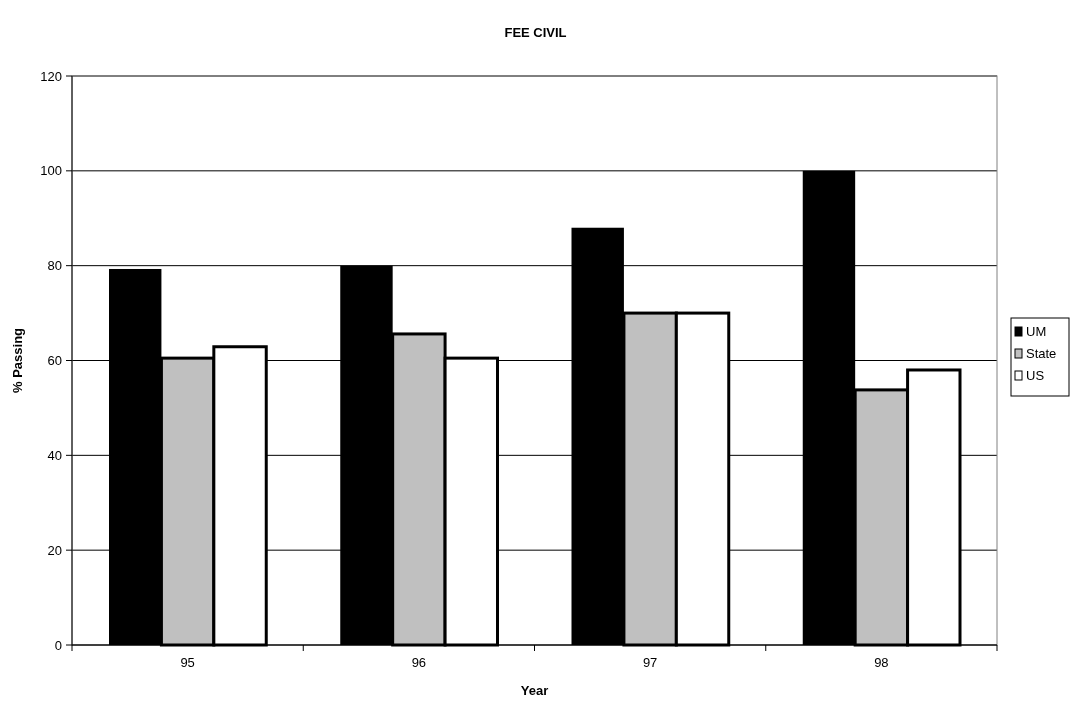 This screenshot has height=709, width=1071. I want to click on y-tick-label: 120, so click(51, 76).